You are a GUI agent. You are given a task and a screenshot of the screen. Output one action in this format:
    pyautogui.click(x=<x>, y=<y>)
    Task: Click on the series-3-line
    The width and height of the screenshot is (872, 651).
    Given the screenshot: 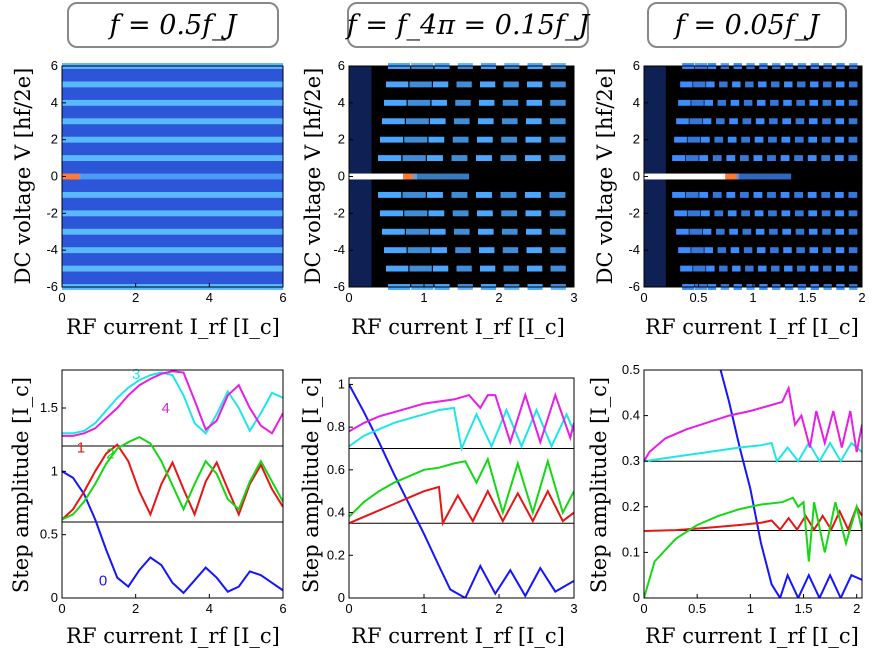 What is the action you would take?
    pyautogui.click(x=172, y=403)
    